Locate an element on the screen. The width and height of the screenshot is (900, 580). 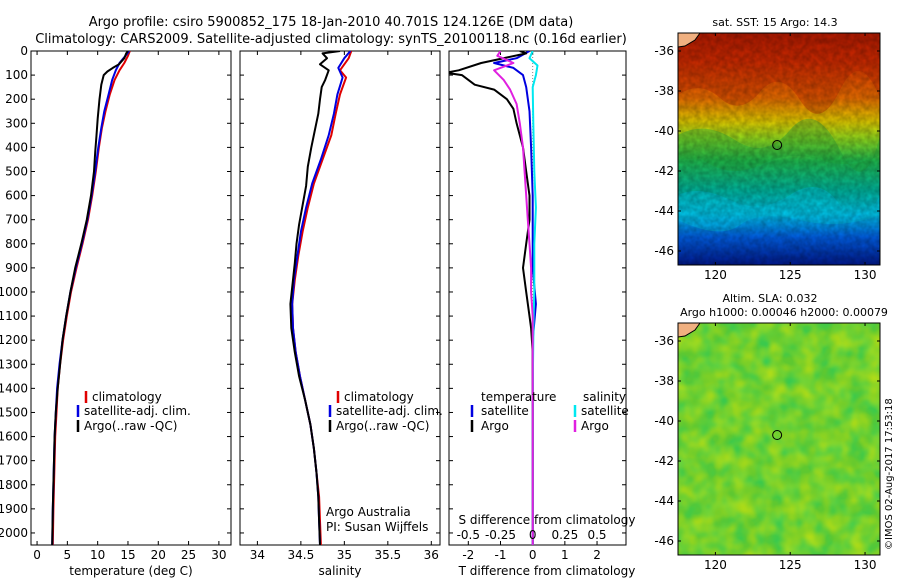
sla-argo-marker is located at coordinates (777, 435).